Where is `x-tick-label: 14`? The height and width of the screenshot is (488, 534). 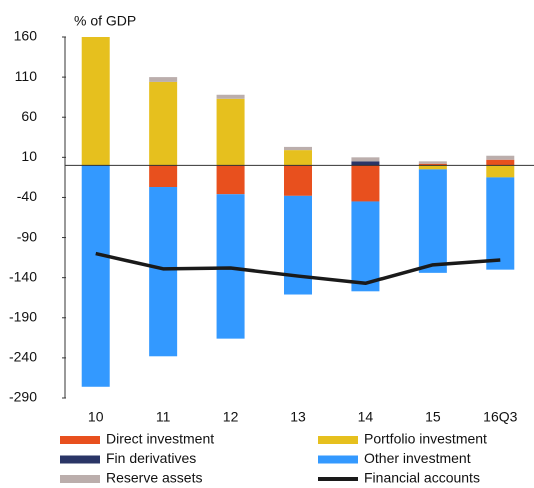
x-tick-label: 14 is located at coordinates (366, 417).